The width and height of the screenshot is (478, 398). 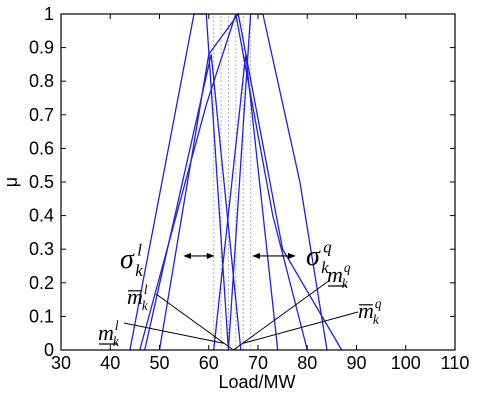 I want to click on annotation-symbol-2: m, so click(x=135, y=296).